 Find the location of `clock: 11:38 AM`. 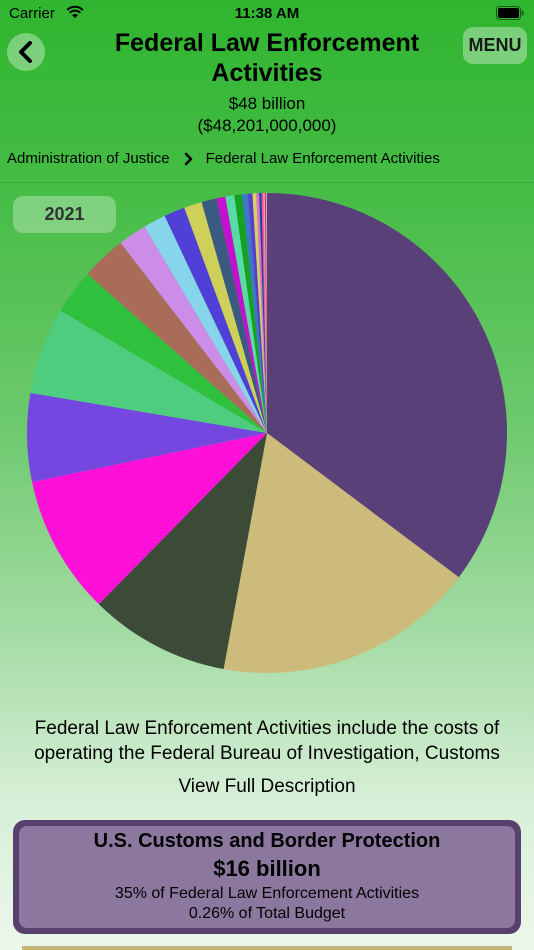

clock: 11:38 AM is located at coordinates (267, 13).